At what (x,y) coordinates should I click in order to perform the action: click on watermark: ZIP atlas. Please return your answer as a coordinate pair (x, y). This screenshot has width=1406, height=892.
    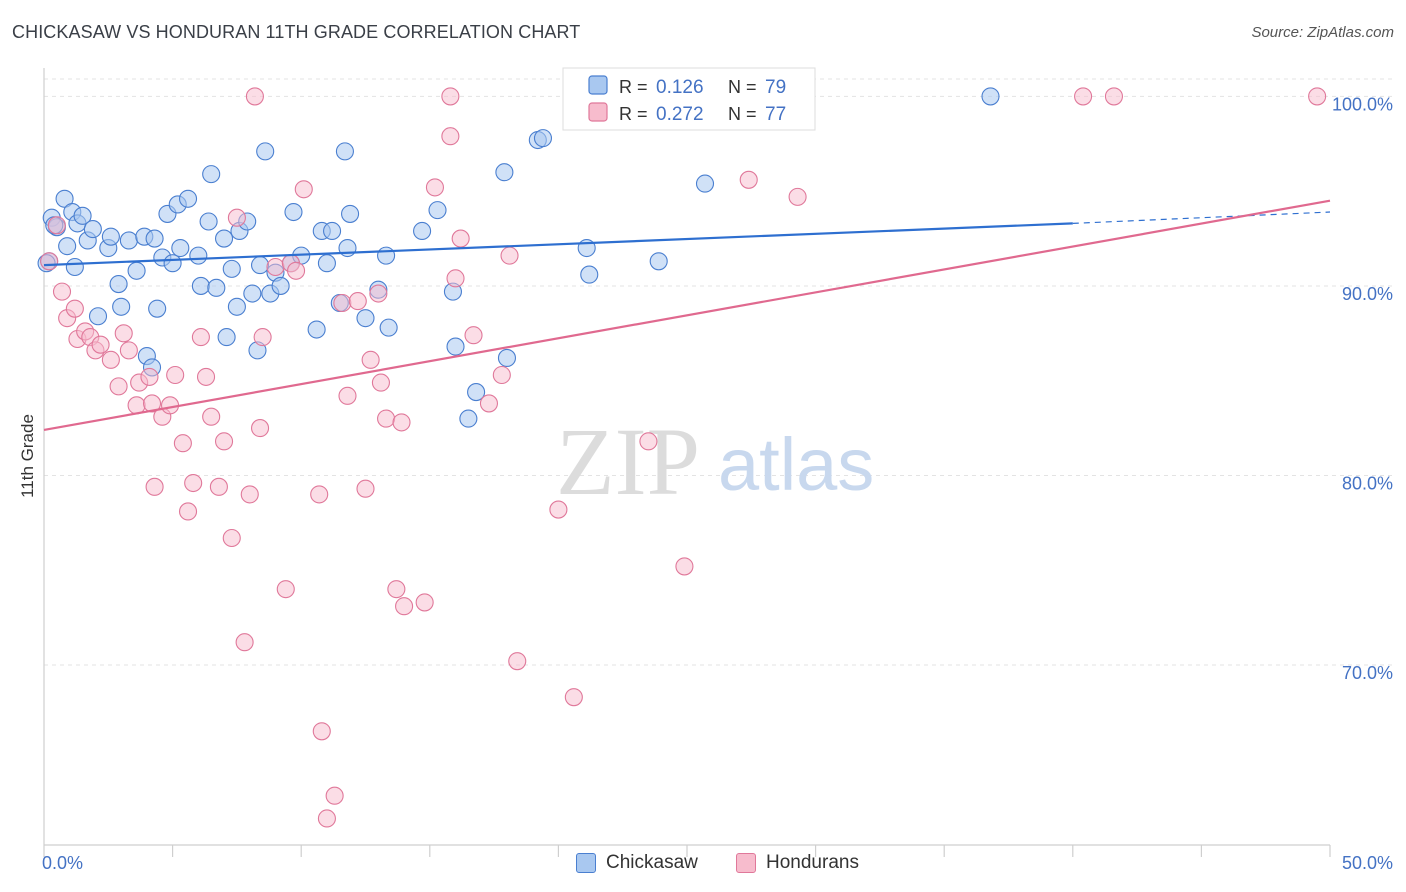
    Looking at the image, I should click on (715, 461).